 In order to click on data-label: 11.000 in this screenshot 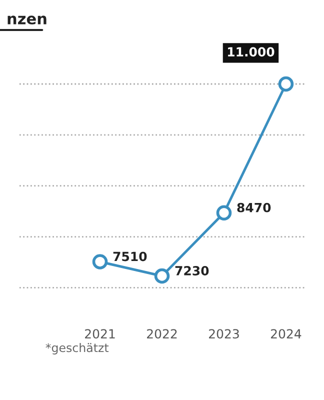, I will do `click(251, 52)`.